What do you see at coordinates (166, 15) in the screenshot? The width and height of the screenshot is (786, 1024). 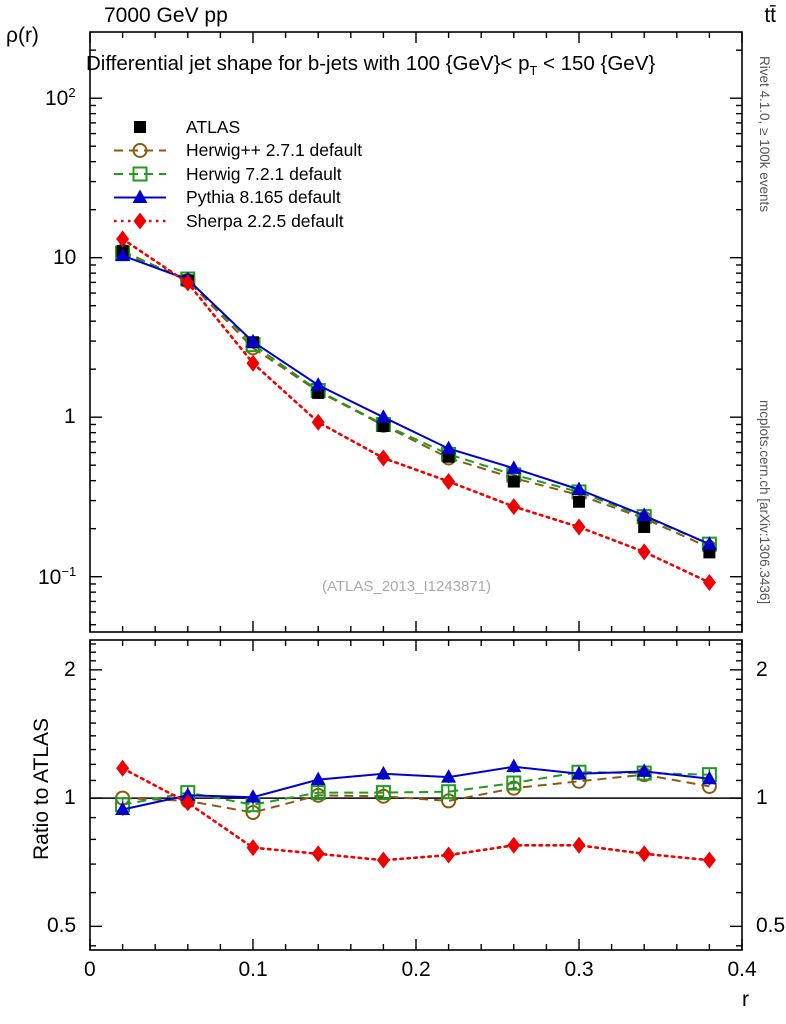 I see `header-left-label: 7000 GeV pp` at bounding box center [166, 15].